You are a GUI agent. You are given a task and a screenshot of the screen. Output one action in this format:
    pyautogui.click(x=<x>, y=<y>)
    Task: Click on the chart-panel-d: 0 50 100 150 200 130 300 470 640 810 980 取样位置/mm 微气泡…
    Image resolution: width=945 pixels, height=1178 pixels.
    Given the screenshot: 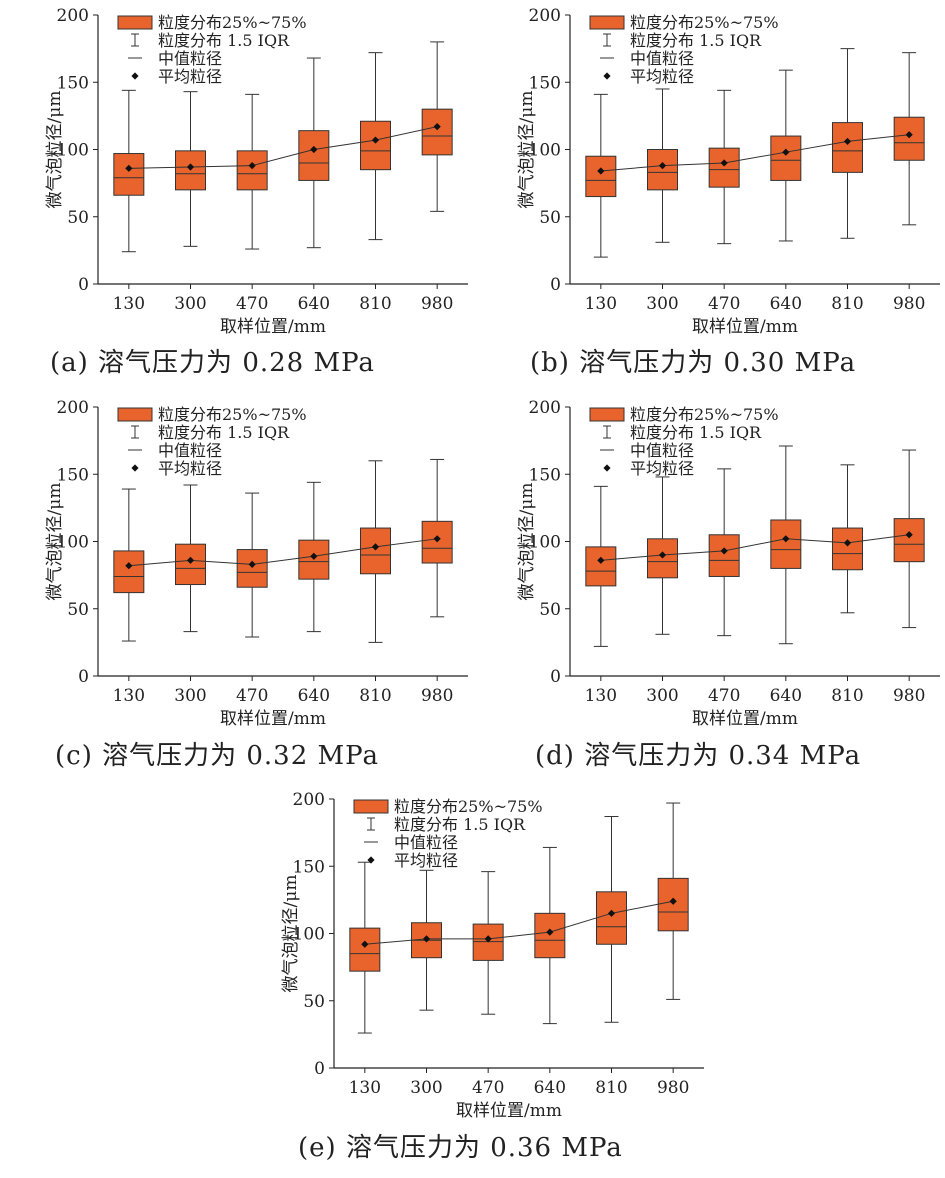 What is the action you would take?
    pyautogui.click(x=708, y=562)
    